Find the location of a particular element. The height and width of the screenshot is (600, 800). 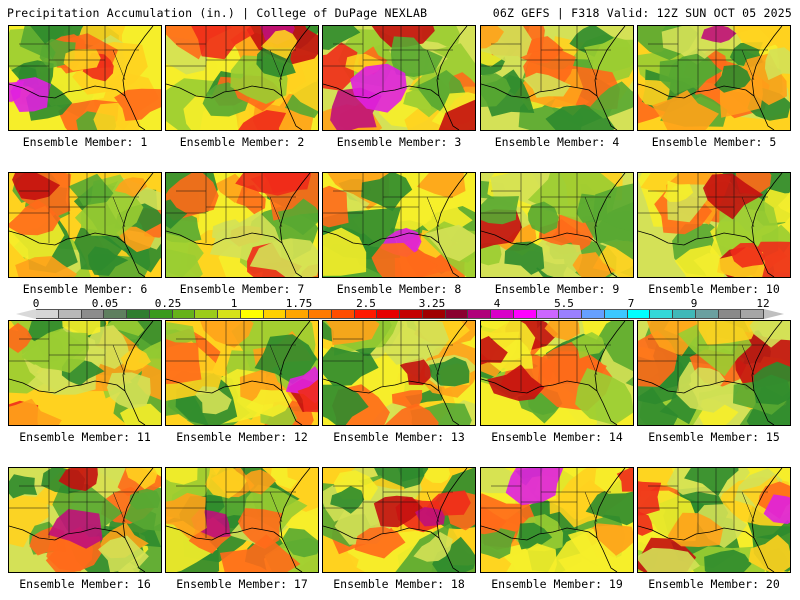

ensemble-member-label: Ensemble Member: 5 is located at coordinates (714, 142).